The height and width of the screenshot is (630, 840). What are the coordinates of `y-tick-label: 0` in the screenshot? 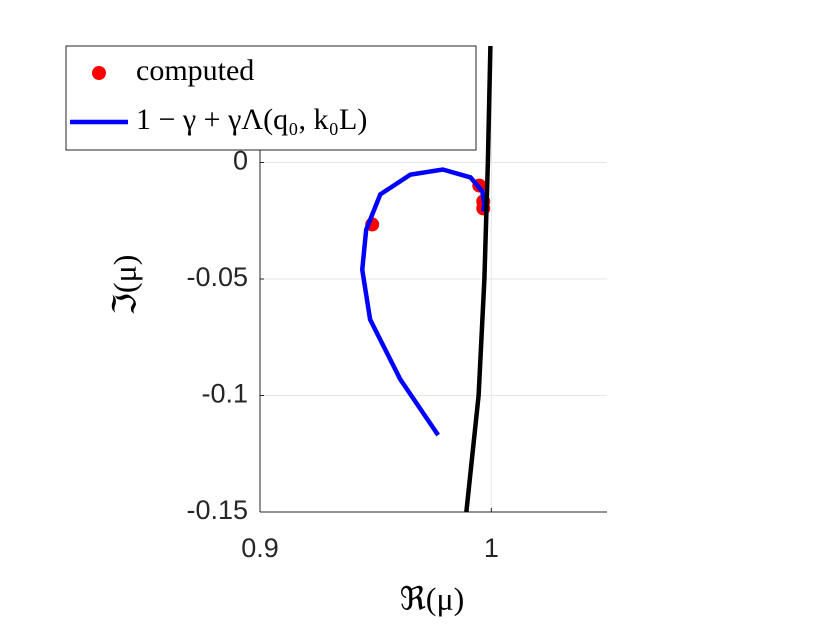 It's located at (240, 161).